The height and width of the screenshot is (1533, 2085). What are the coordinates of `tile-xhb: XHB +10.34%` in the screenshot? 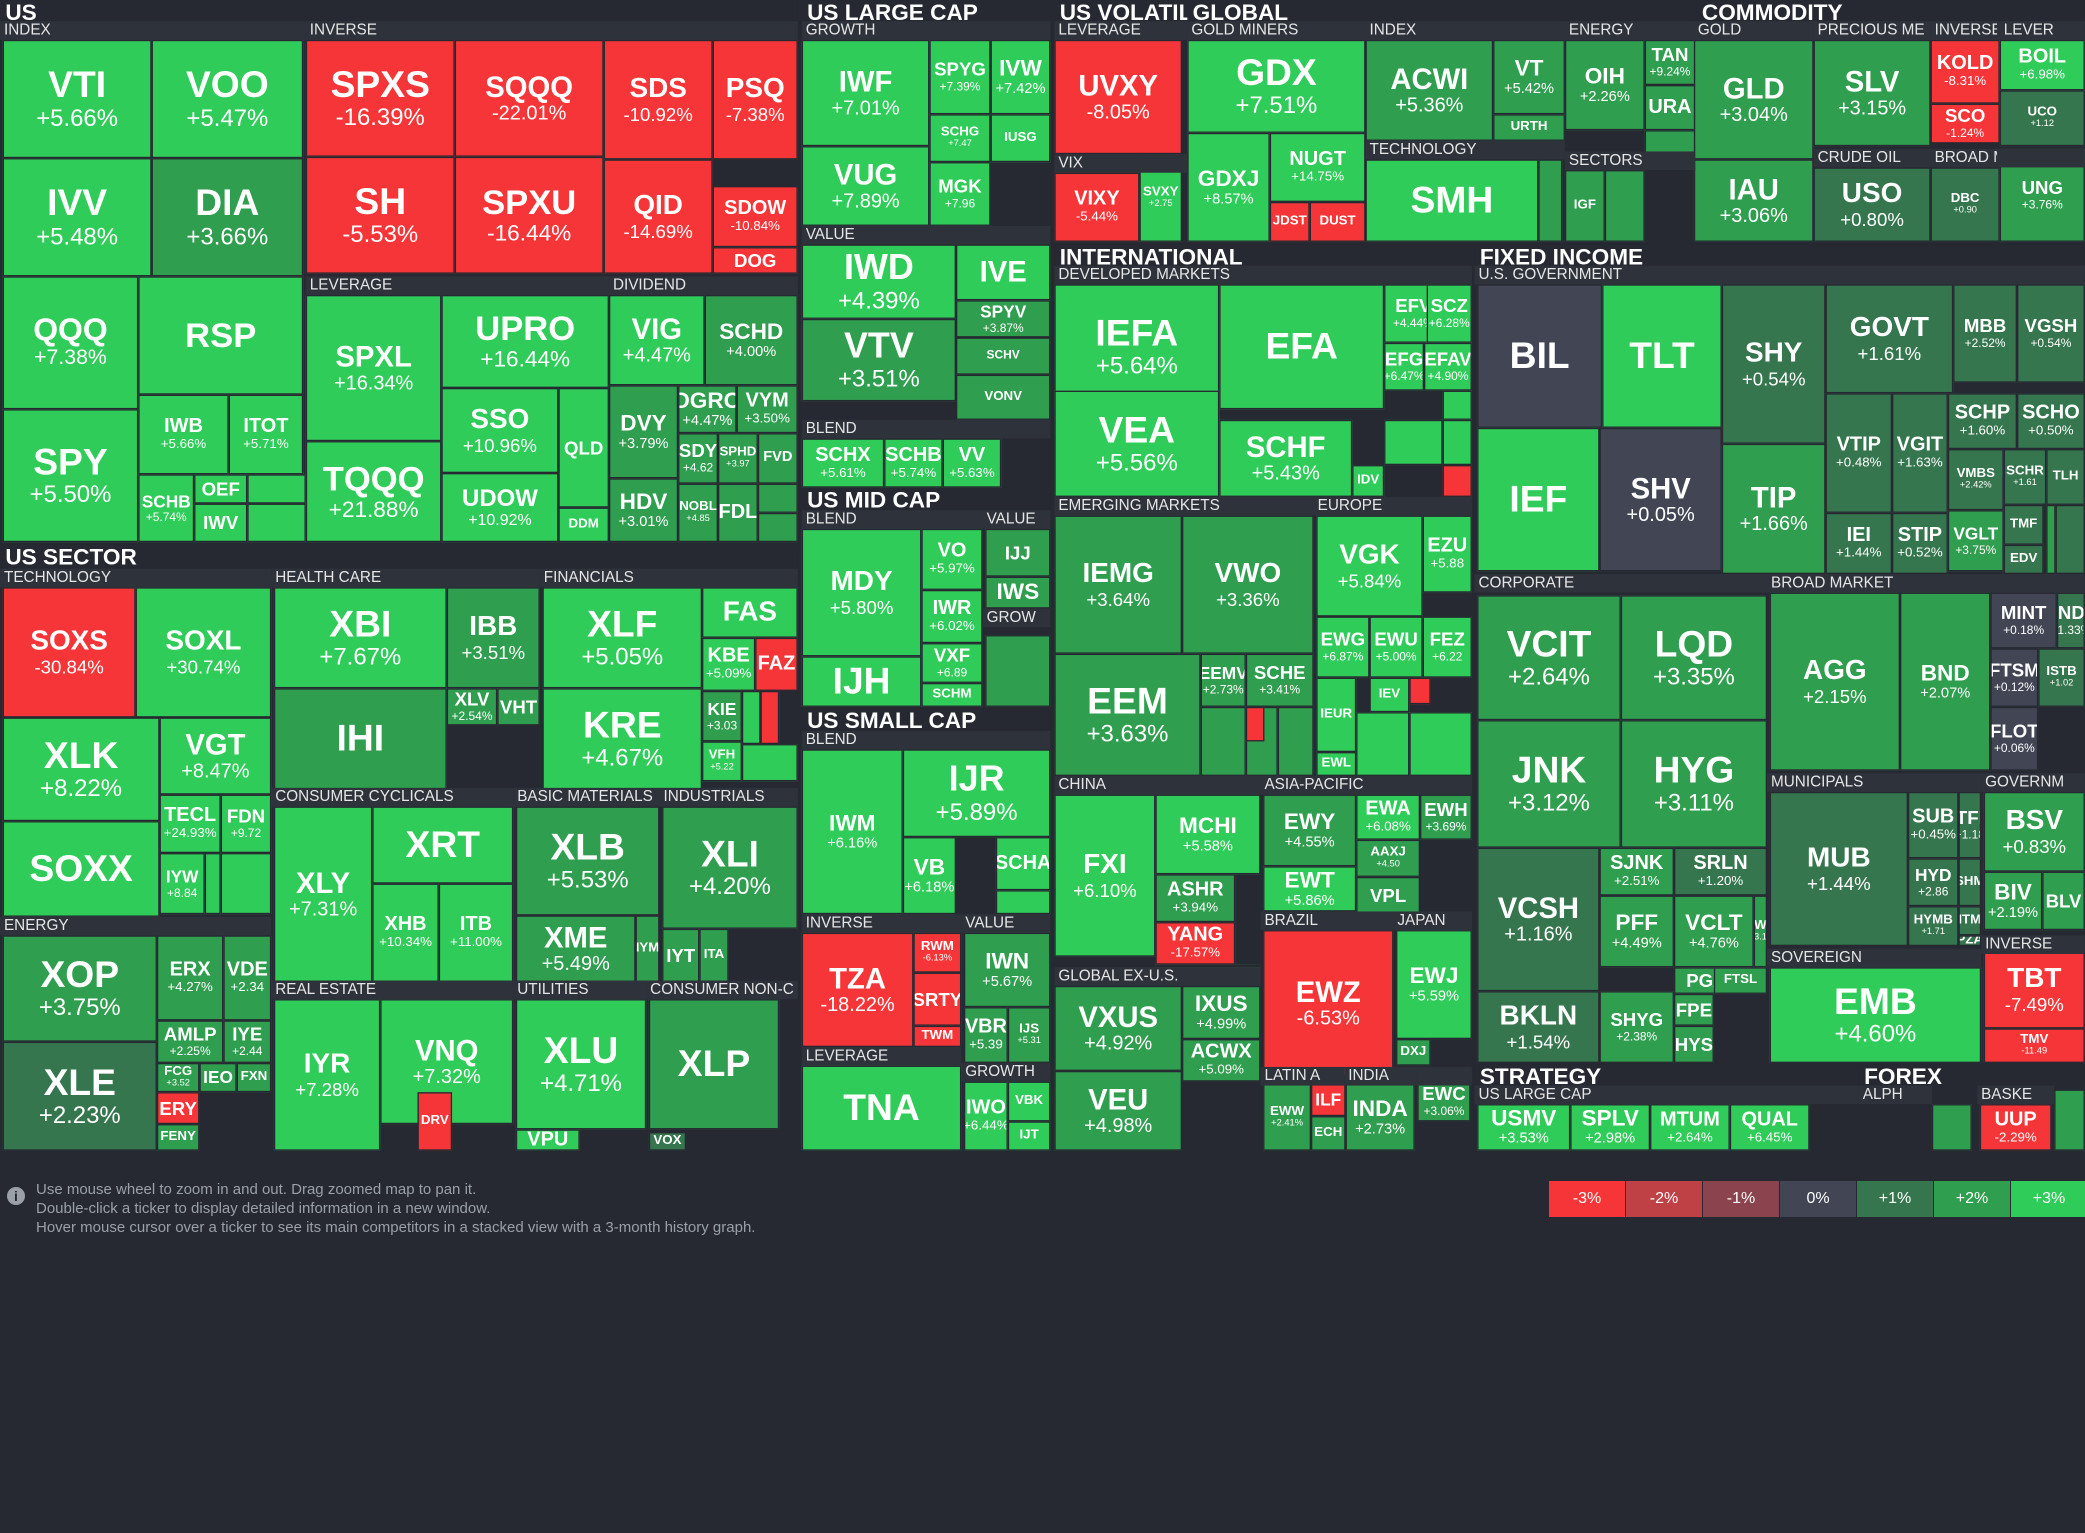 It's located at (405, 932).